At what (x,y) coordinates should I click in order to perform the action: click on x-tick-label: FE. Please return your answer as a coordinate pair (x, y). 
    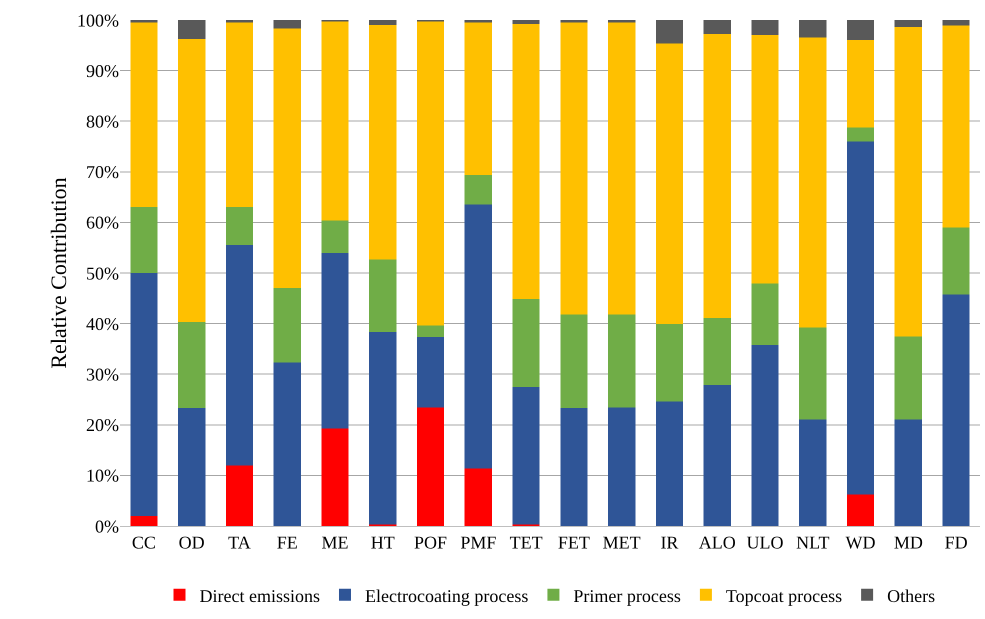
    Looking at the image, I should click on (287, 542).